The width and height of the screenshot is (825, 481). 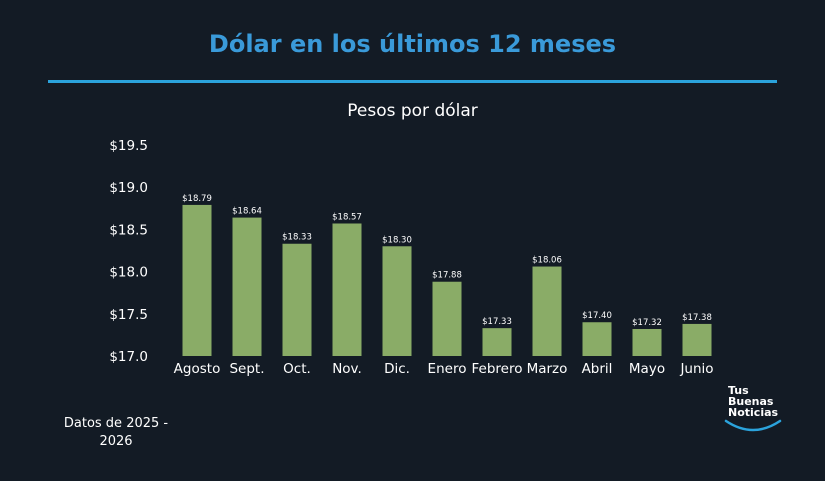 What do you see at coordinates (497, 369) in the screenshot?
I see `x-tick-label: Febrero` at bounding box center [497, 369].